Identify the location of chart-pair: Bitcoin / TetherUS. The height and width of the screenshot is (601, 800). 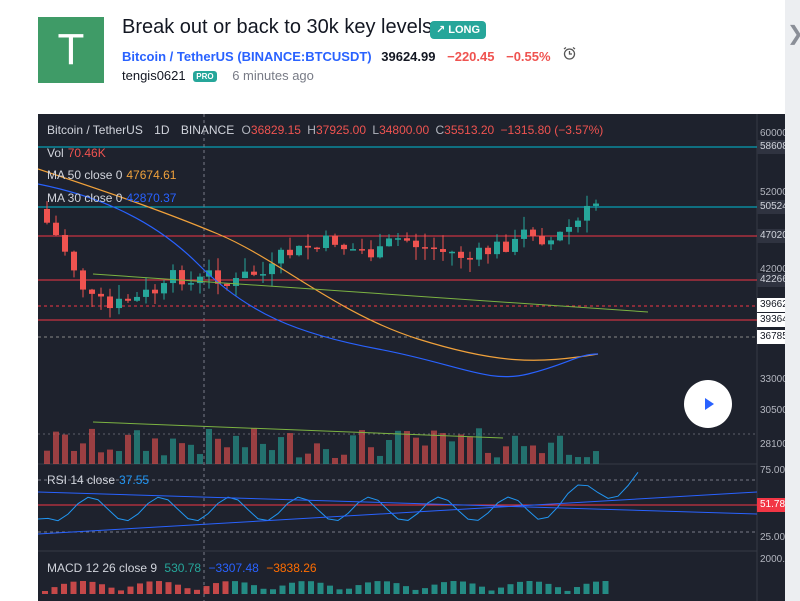
(95, 130).